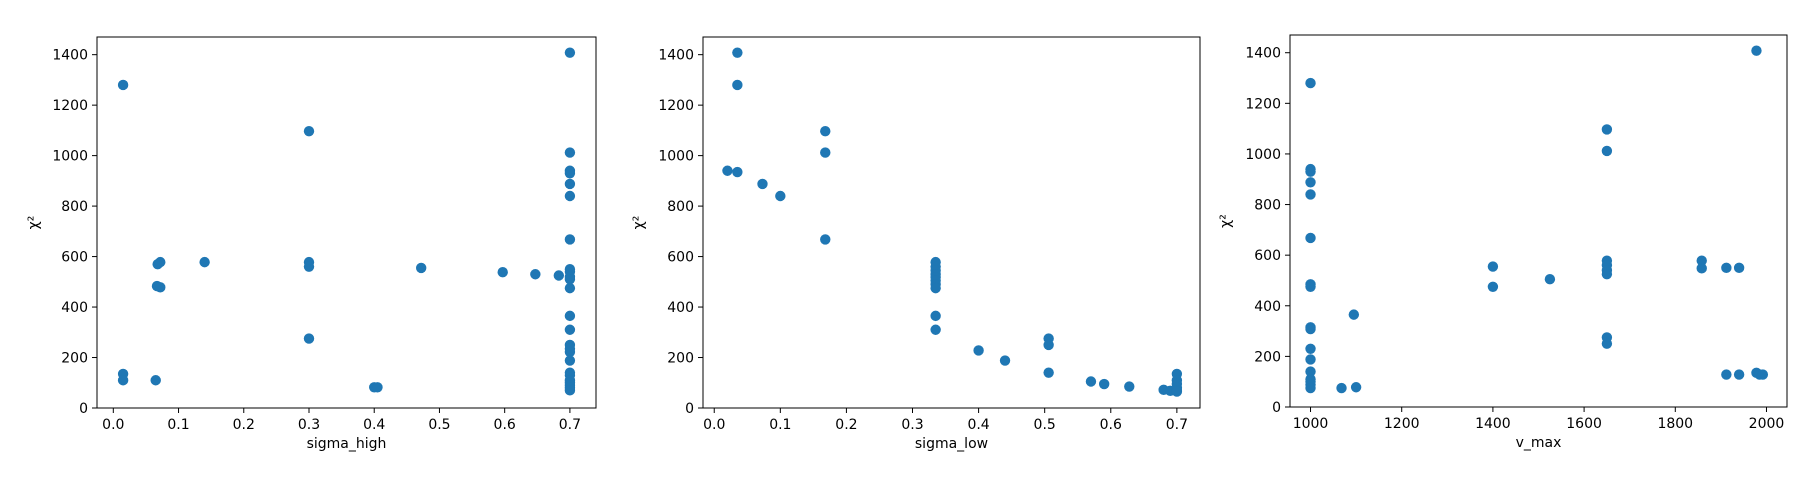 The image size is (1808, 477). Describe the element at coordinates (570, 425) in the screenshot. I see `x-tick-label: 0.7` at that location.